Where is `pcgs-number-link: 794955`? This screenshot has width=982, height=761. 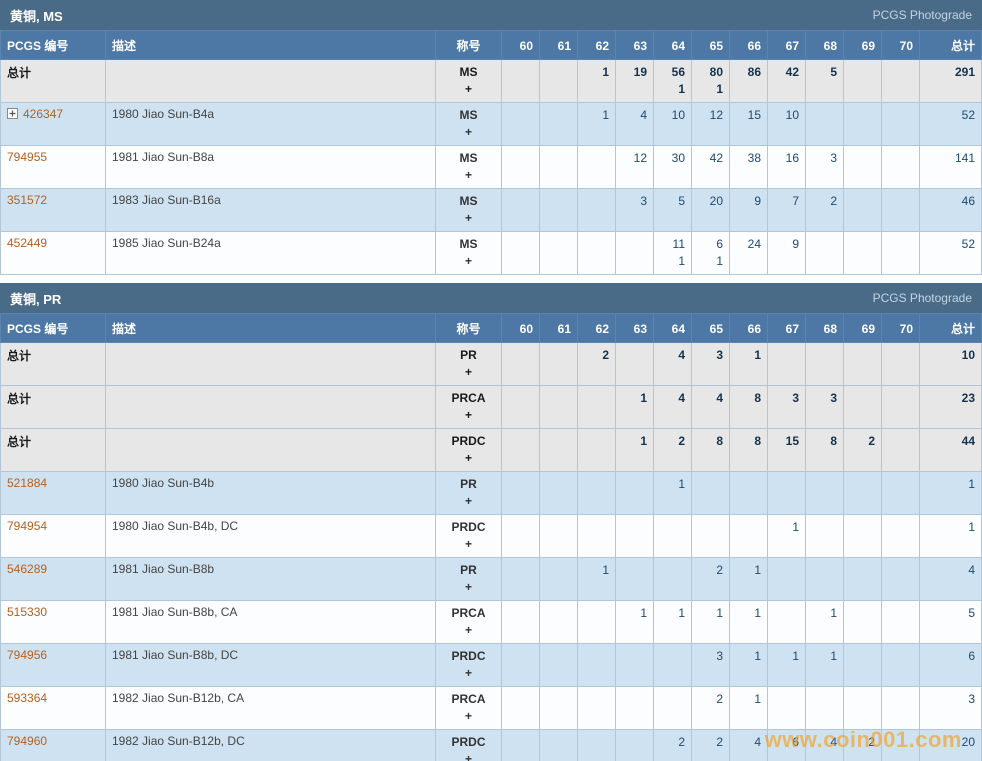 pcgs-number-link: 794955 is located at coordinates (27, 157).